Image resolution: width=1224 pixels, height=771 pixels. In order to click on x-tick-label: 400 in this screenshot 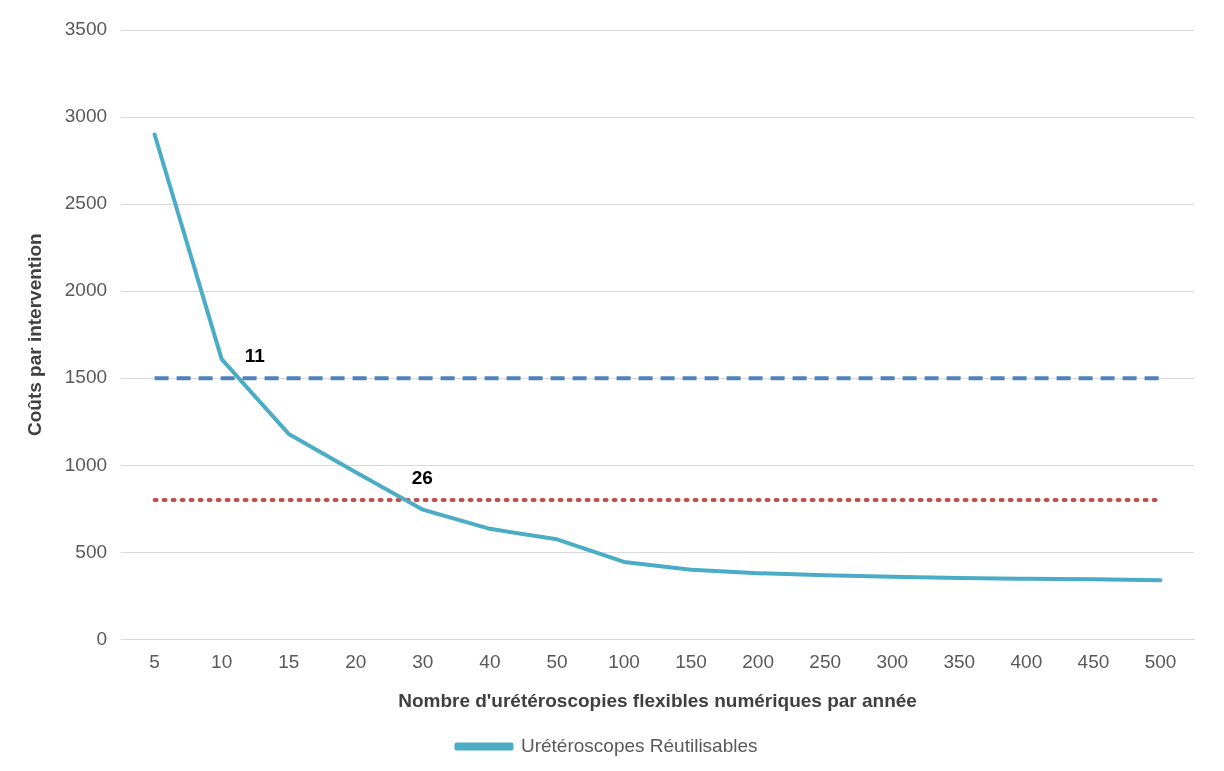, I will do `click(1026, 662)`.